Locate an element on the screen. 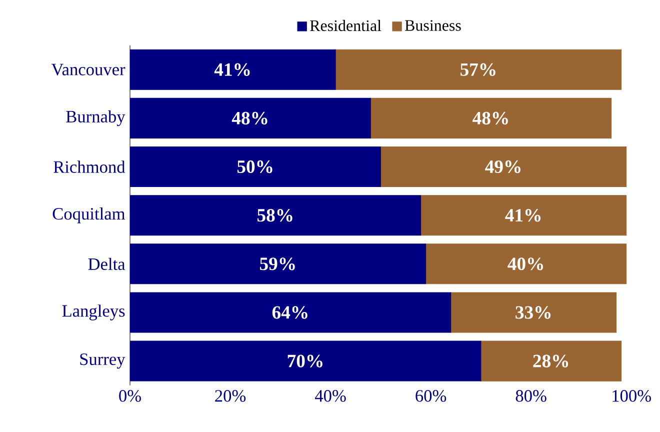  y-tick-label: Vancouver is located at coordinates (88, 70).